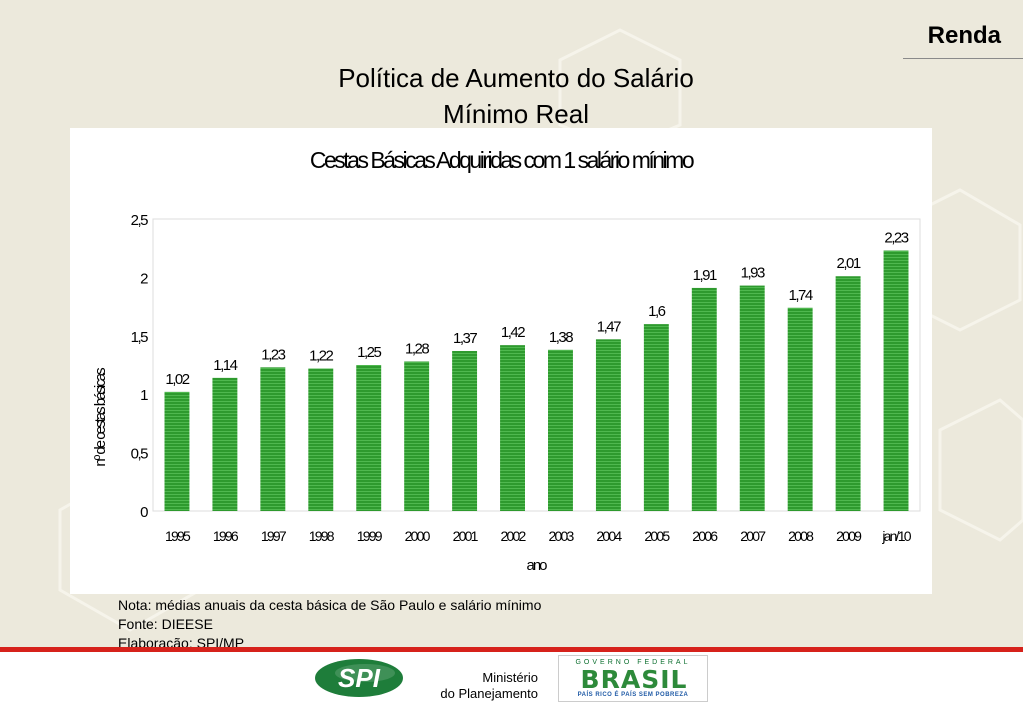 The image size is (1023, 708). I want to click on x-tick-label: 2001, so click(466, 536).